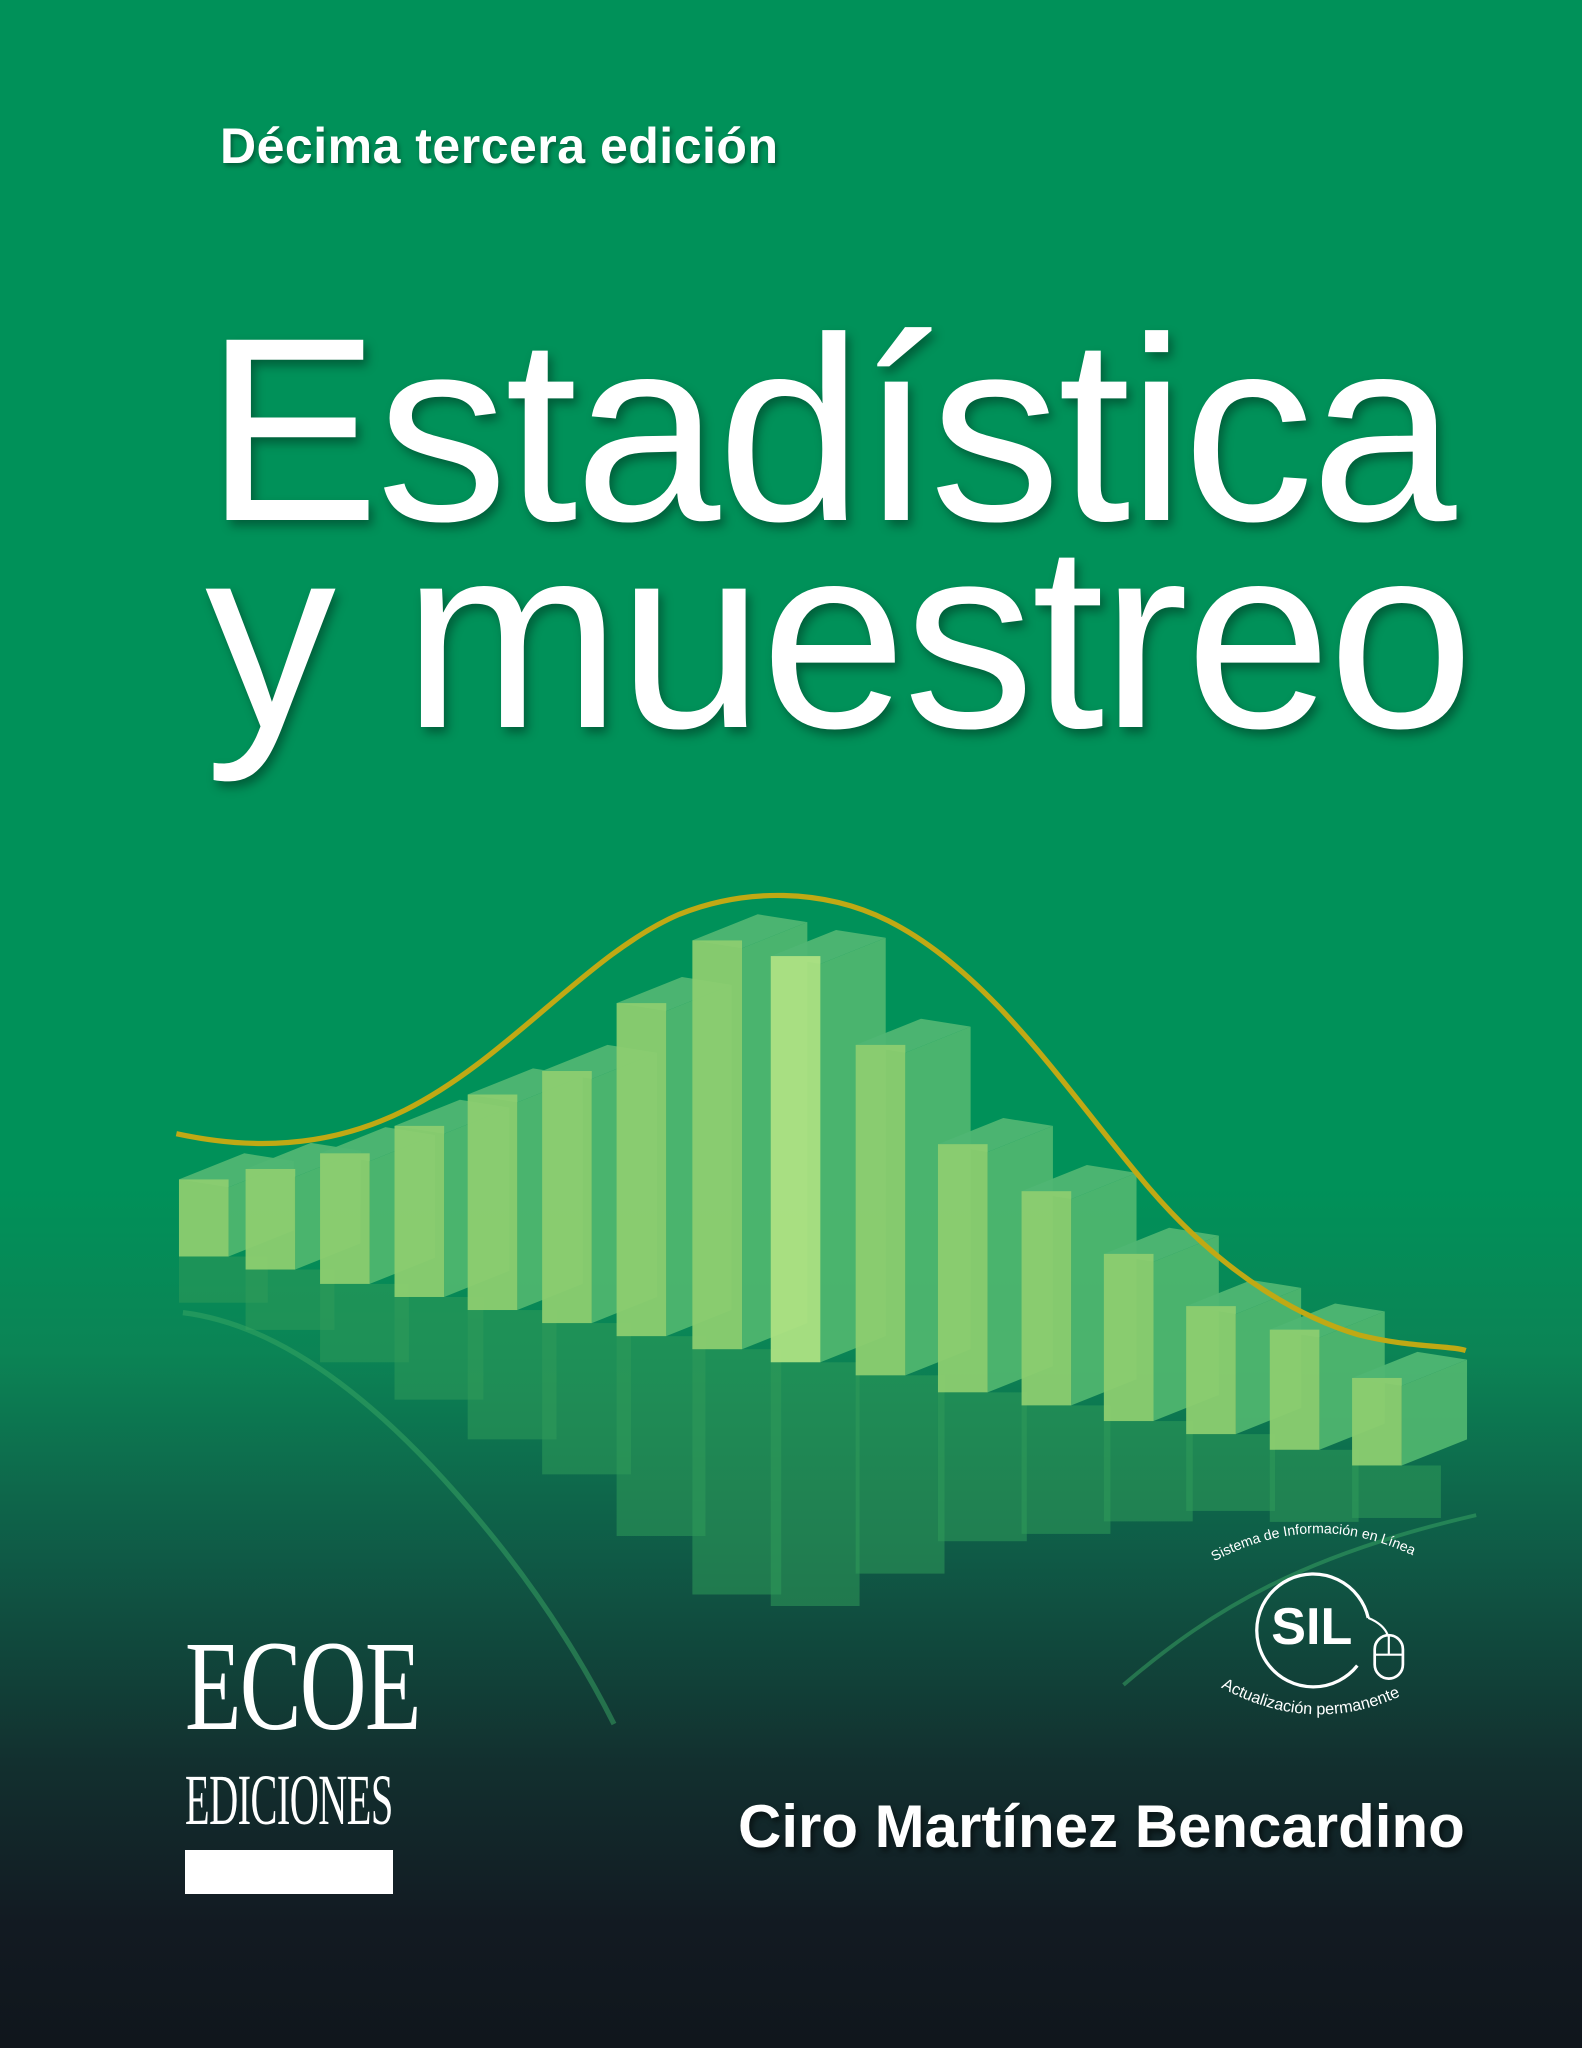  Describe the element at coordinates (1313, 1542) in the screenshot. I see `sil-top-arc-text: Sistema de Información en Línea` at that location.